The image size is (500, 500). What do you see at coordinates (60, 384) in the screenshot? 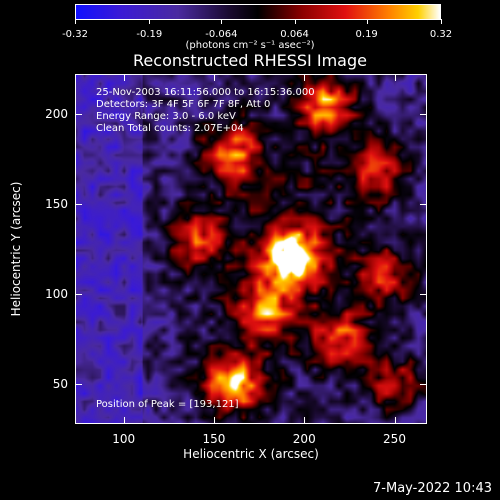
I see `y-tick-label: 50` at bounding box center [60, 384].